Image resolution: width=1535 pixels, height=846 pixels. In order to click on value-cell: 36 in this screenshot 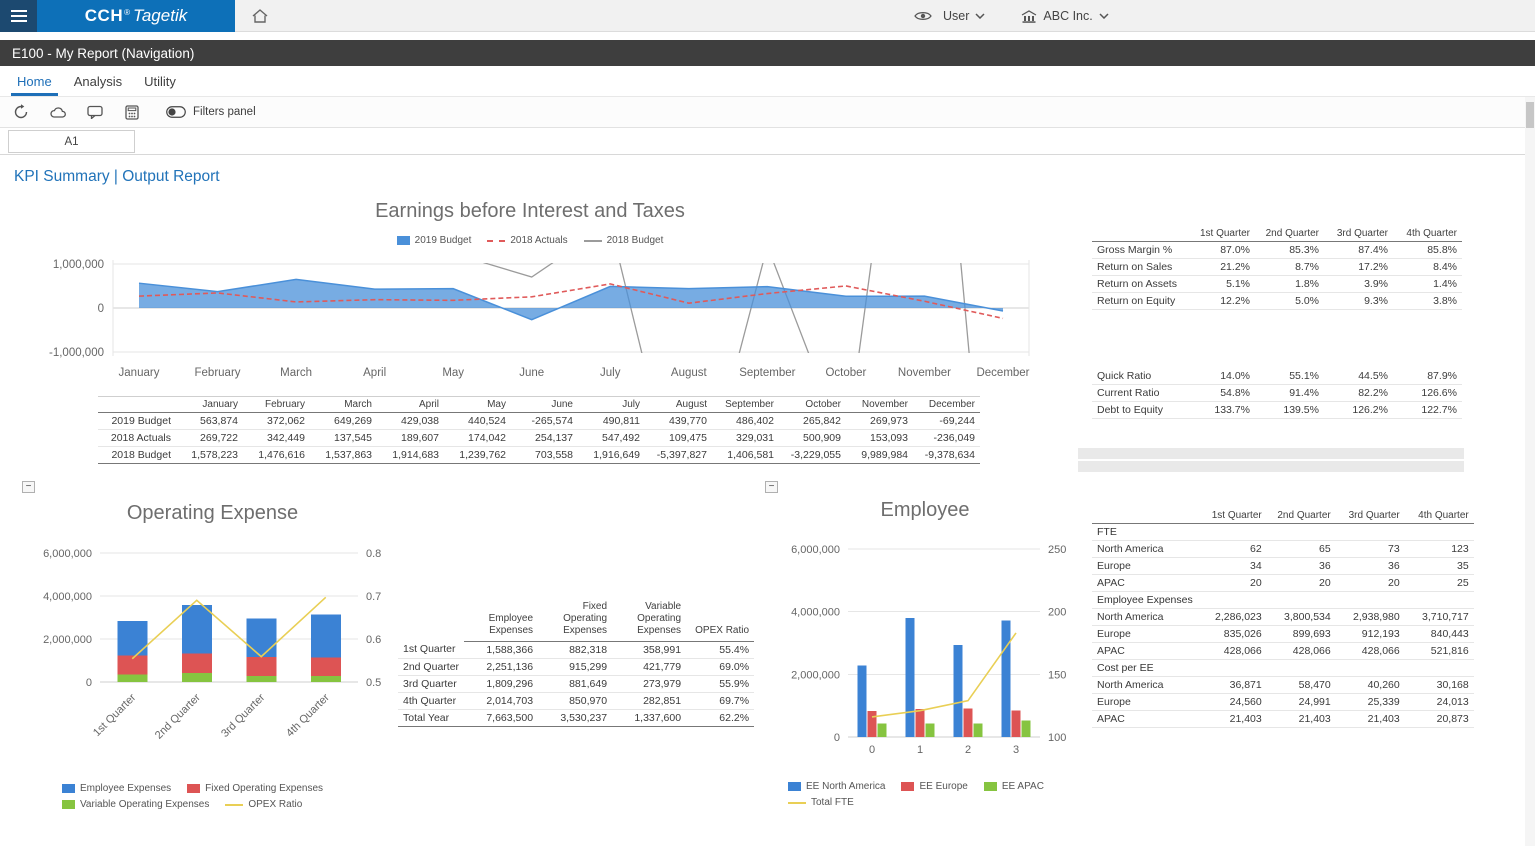, I will do `click(1370, 566)`.